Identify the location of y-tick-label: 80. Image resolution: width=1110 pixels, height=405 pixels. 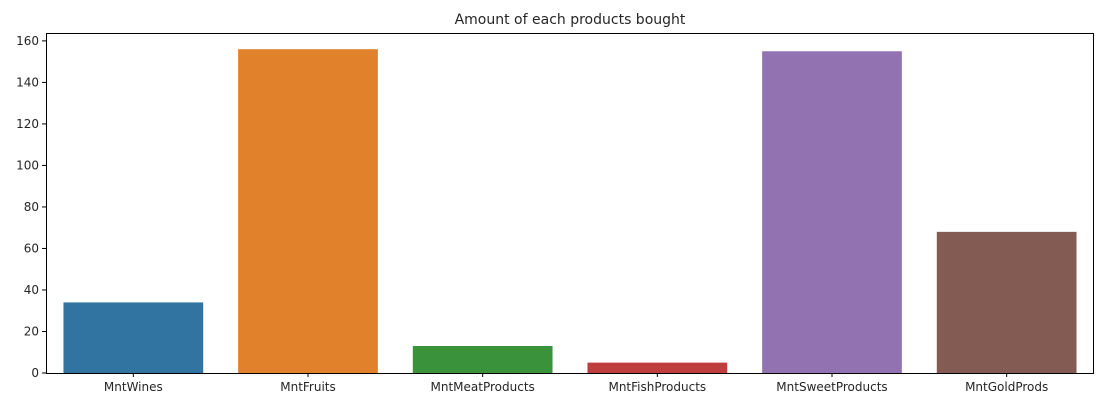
(31, 207).